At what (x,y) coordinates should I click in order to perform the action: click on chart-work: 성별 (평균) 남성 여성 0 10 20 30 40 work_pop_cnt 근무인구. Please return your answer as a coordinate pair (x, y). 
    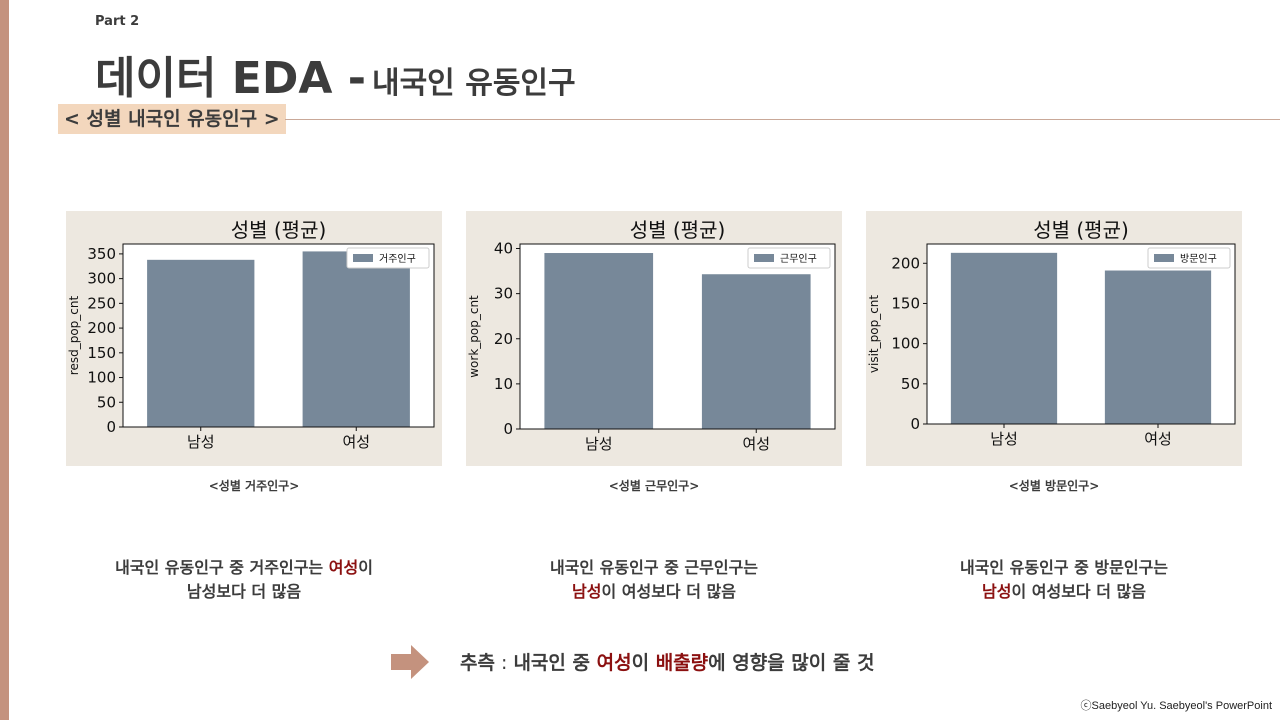
    Looking at the image, I should click on (651, 335).